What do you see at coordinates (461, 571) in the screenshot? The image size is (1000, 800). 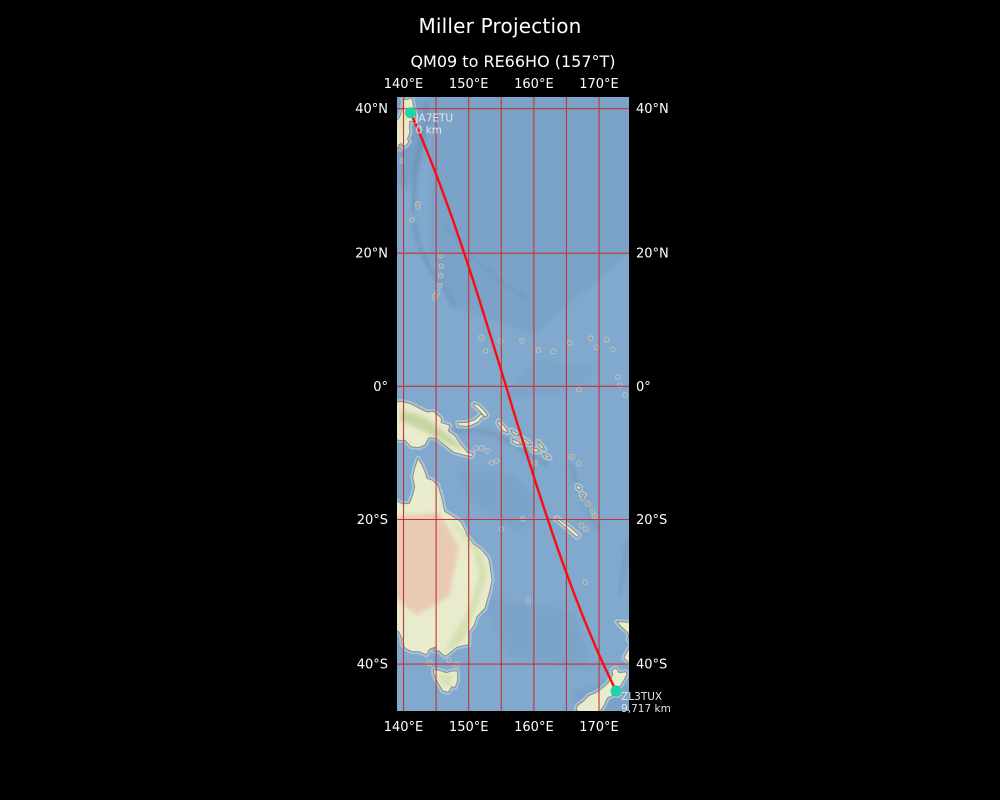 I see `terrain-australia-east-ranges` at bounding box center [461, 571].